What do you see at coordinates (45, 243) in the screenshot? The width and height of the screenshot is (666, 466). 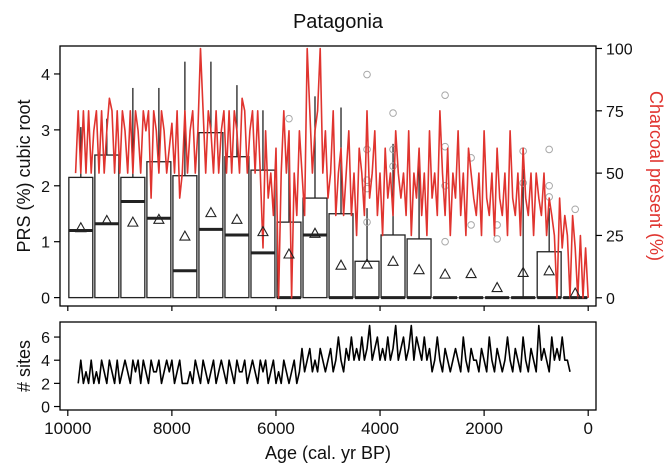 I see `y-tick-label: 1` at bounding box center [45, 243].